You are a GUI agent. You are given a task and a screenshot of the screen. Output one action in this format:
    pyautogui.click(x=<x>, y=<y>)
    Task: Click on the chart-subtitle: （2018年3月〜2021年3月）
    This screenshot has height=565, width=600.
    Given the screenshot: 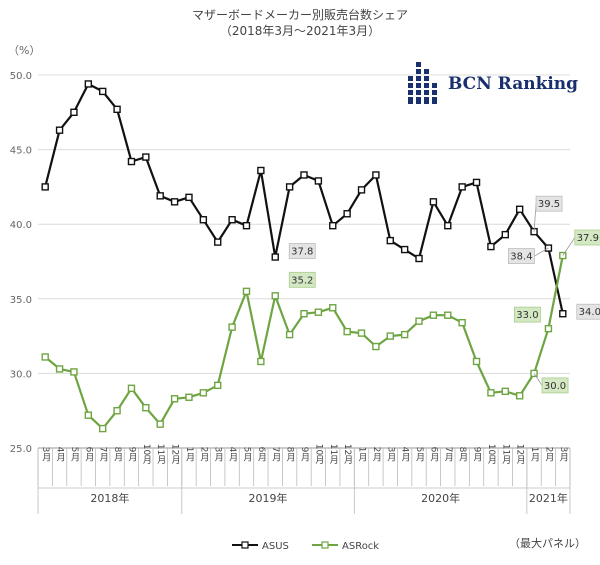 What is the action you would take?
    pyautogui.click(x=300, y=31)
    